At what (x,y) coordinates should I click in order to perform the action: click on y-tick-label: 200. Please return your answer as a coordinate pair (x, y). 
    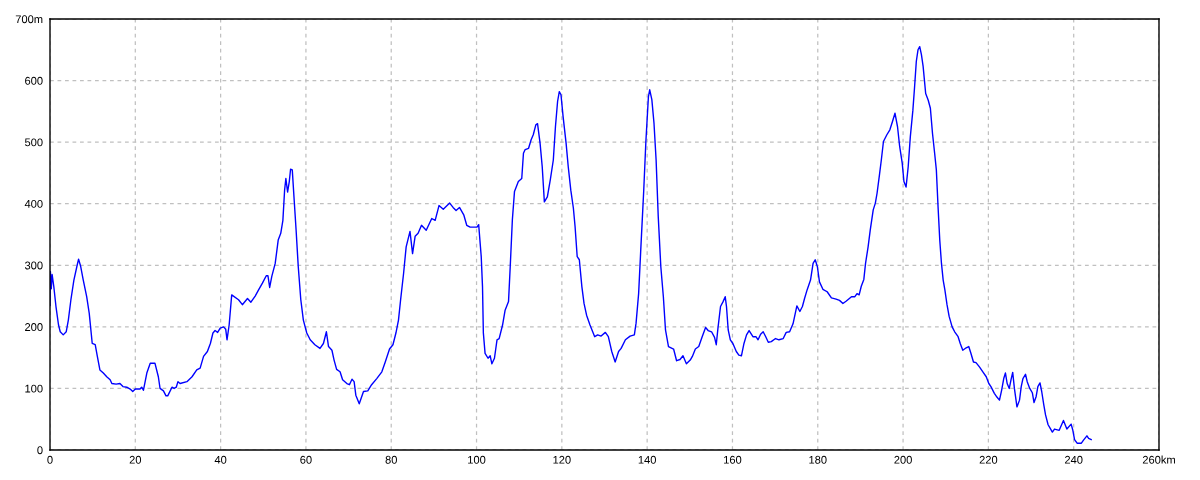
    Looking at the image, I should click on (34, 327).